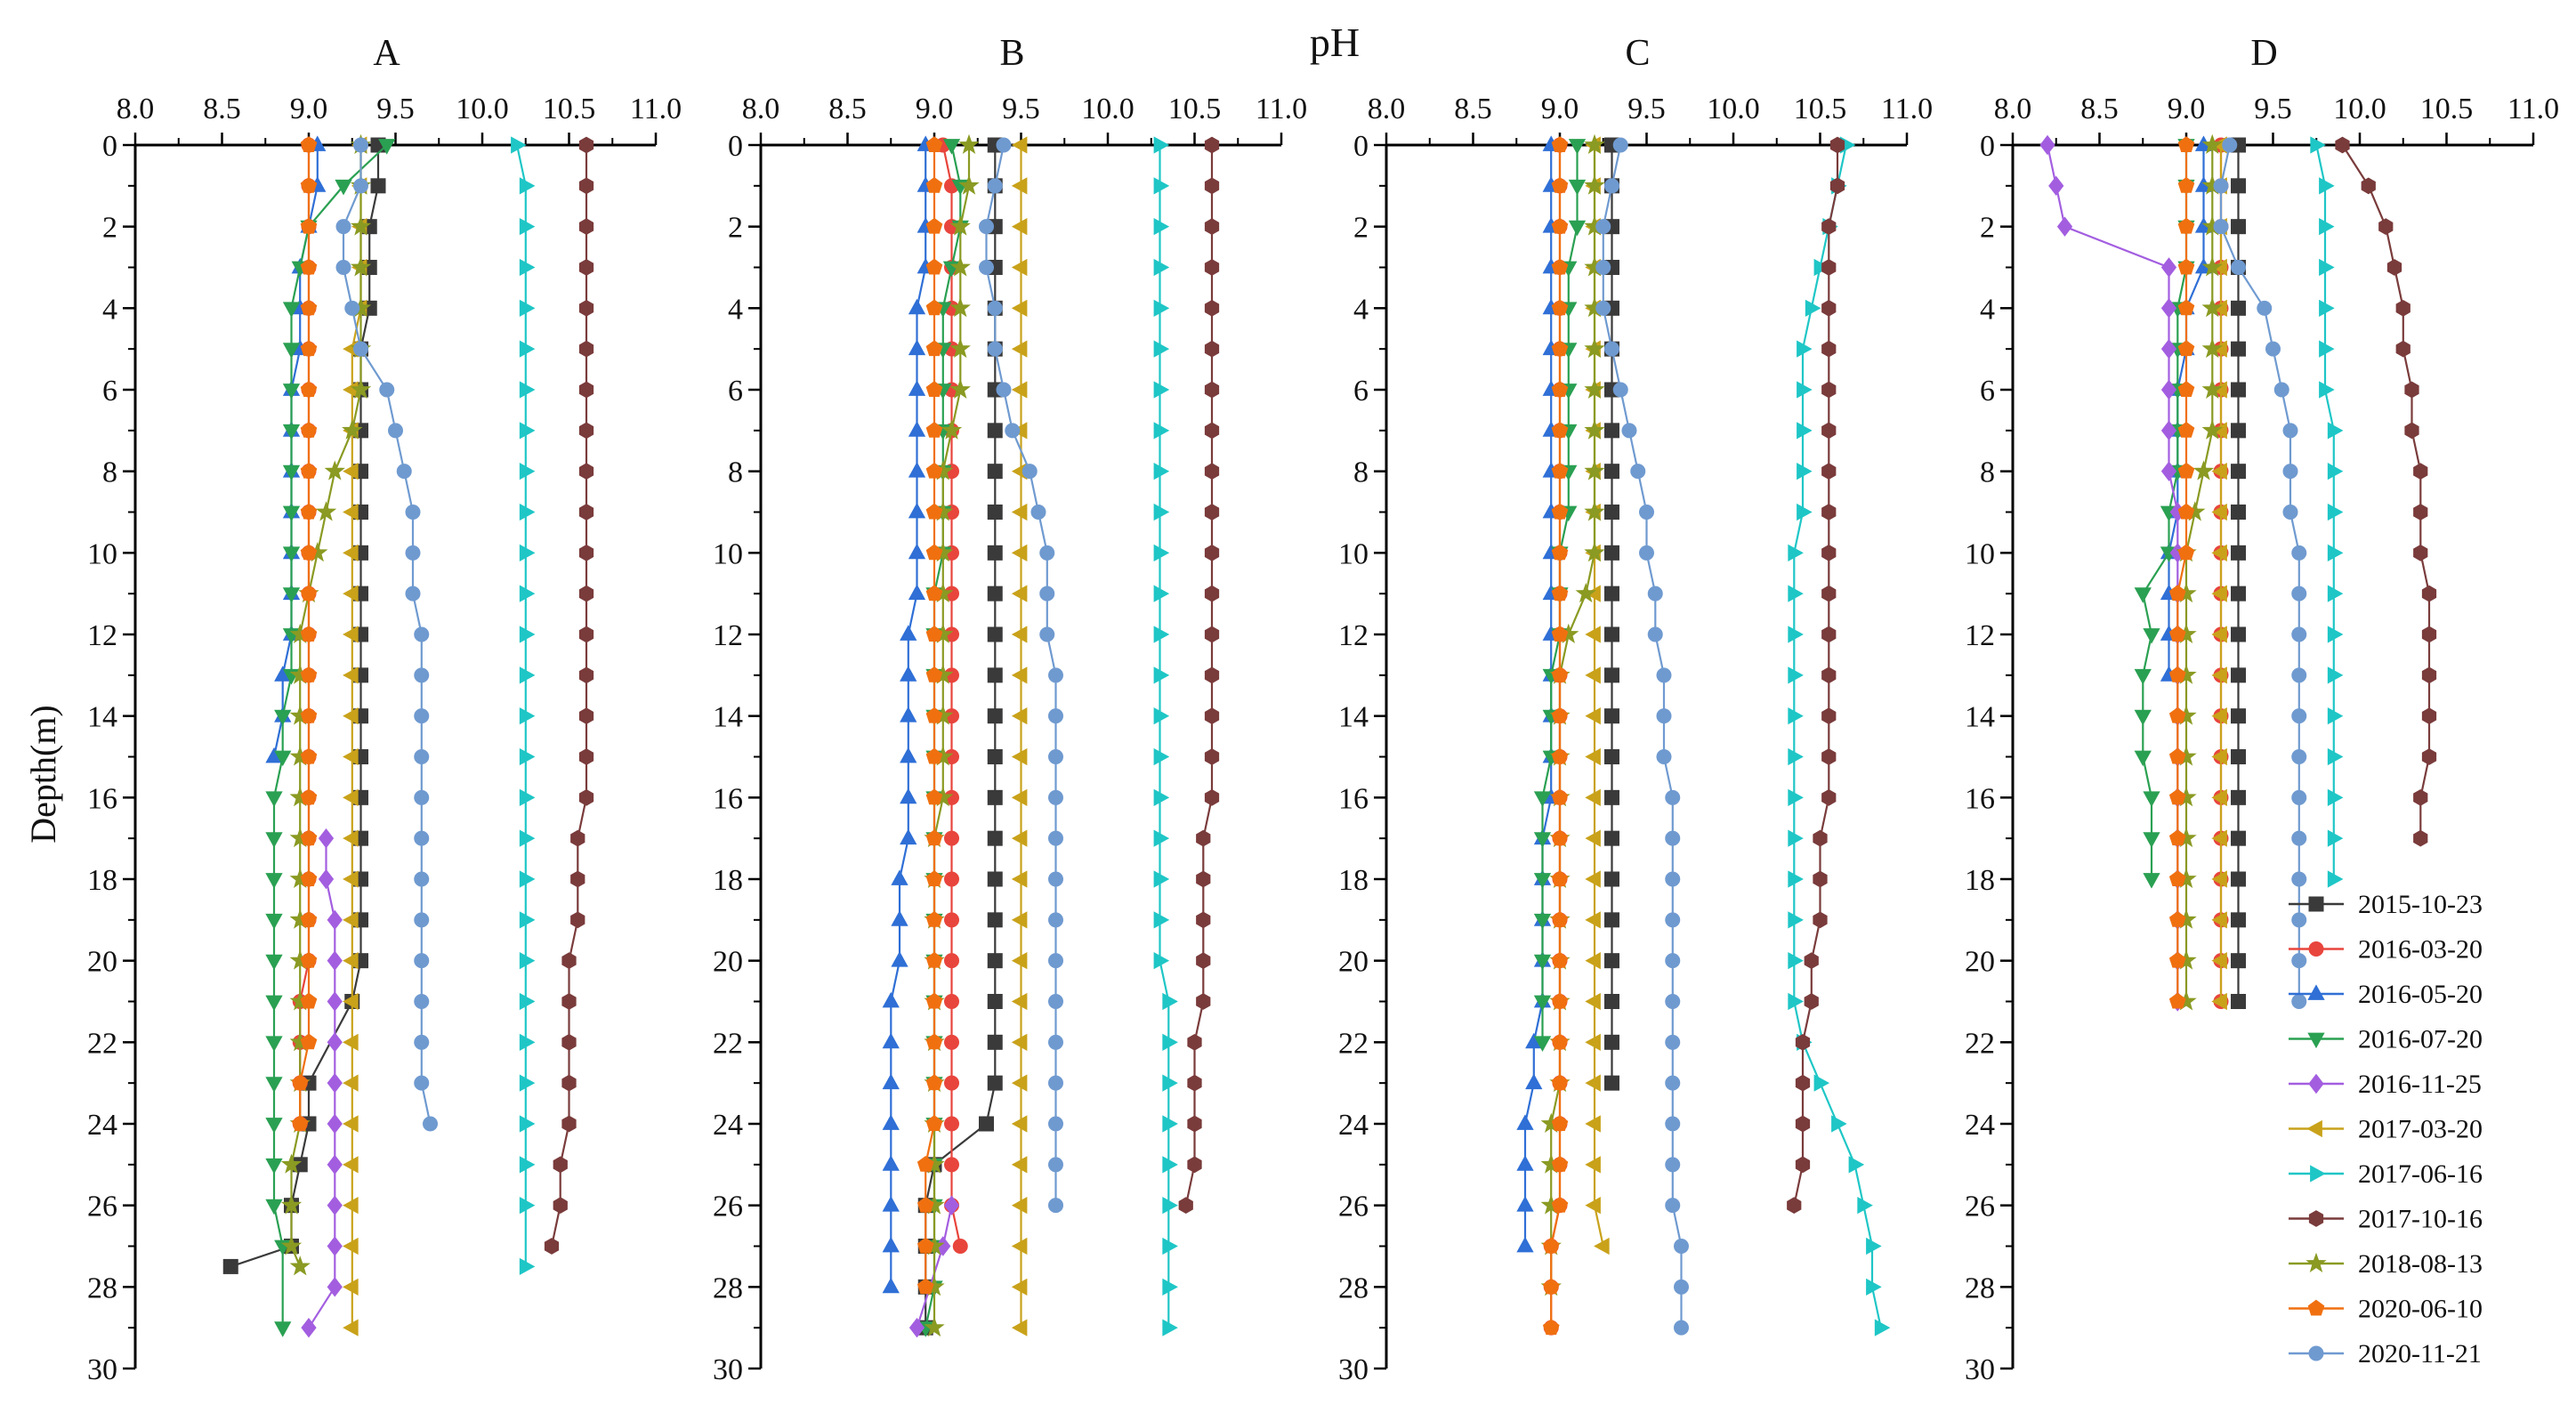  I want to click on legend-entry: 2017-06-16, so click(2386, 1174).